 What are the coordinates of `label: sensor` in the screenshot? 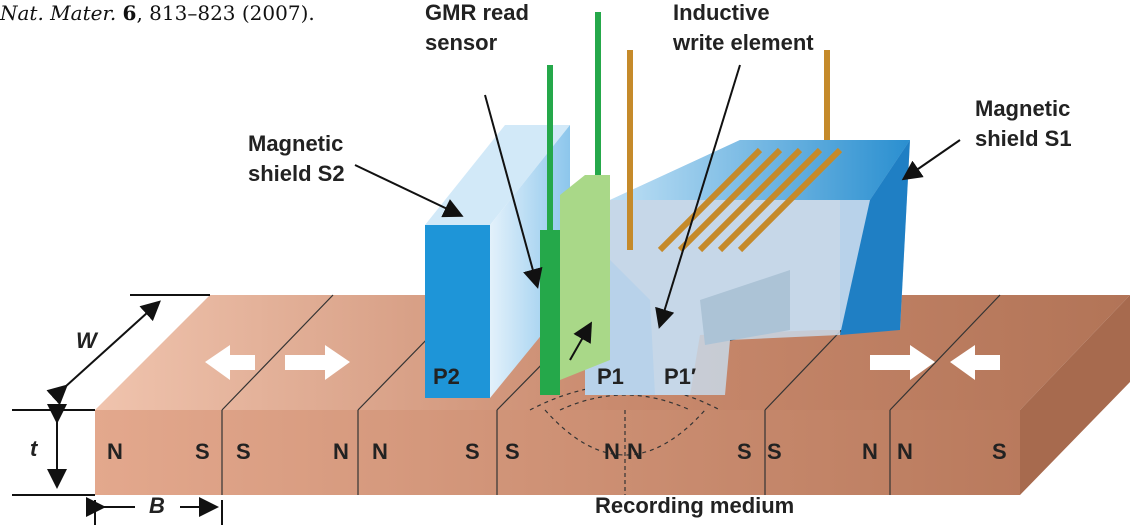 It's located at (461, 42).